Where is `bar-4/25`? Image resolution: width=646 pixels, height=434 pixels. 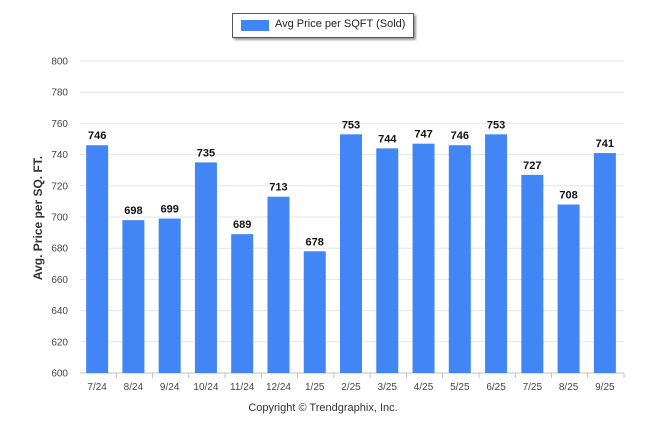
bar-4/25 is located at coordinates (423, 258).